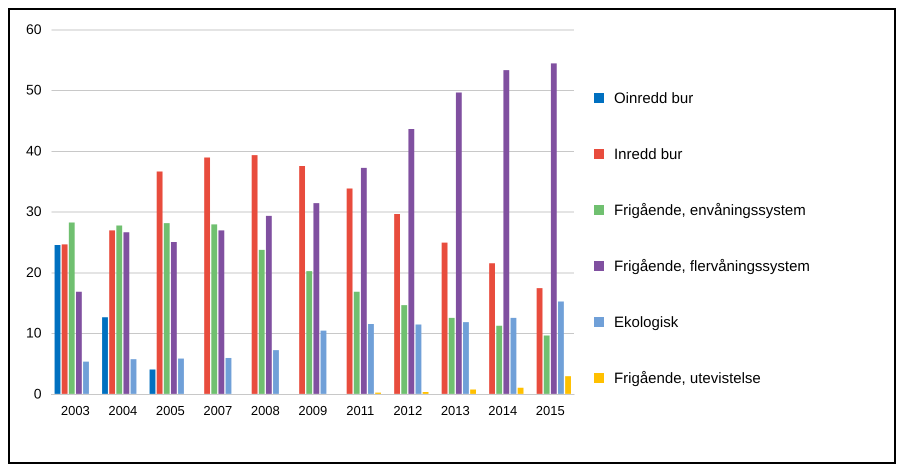  I want to click on x-tick-label: 2014, so click(503, 410).